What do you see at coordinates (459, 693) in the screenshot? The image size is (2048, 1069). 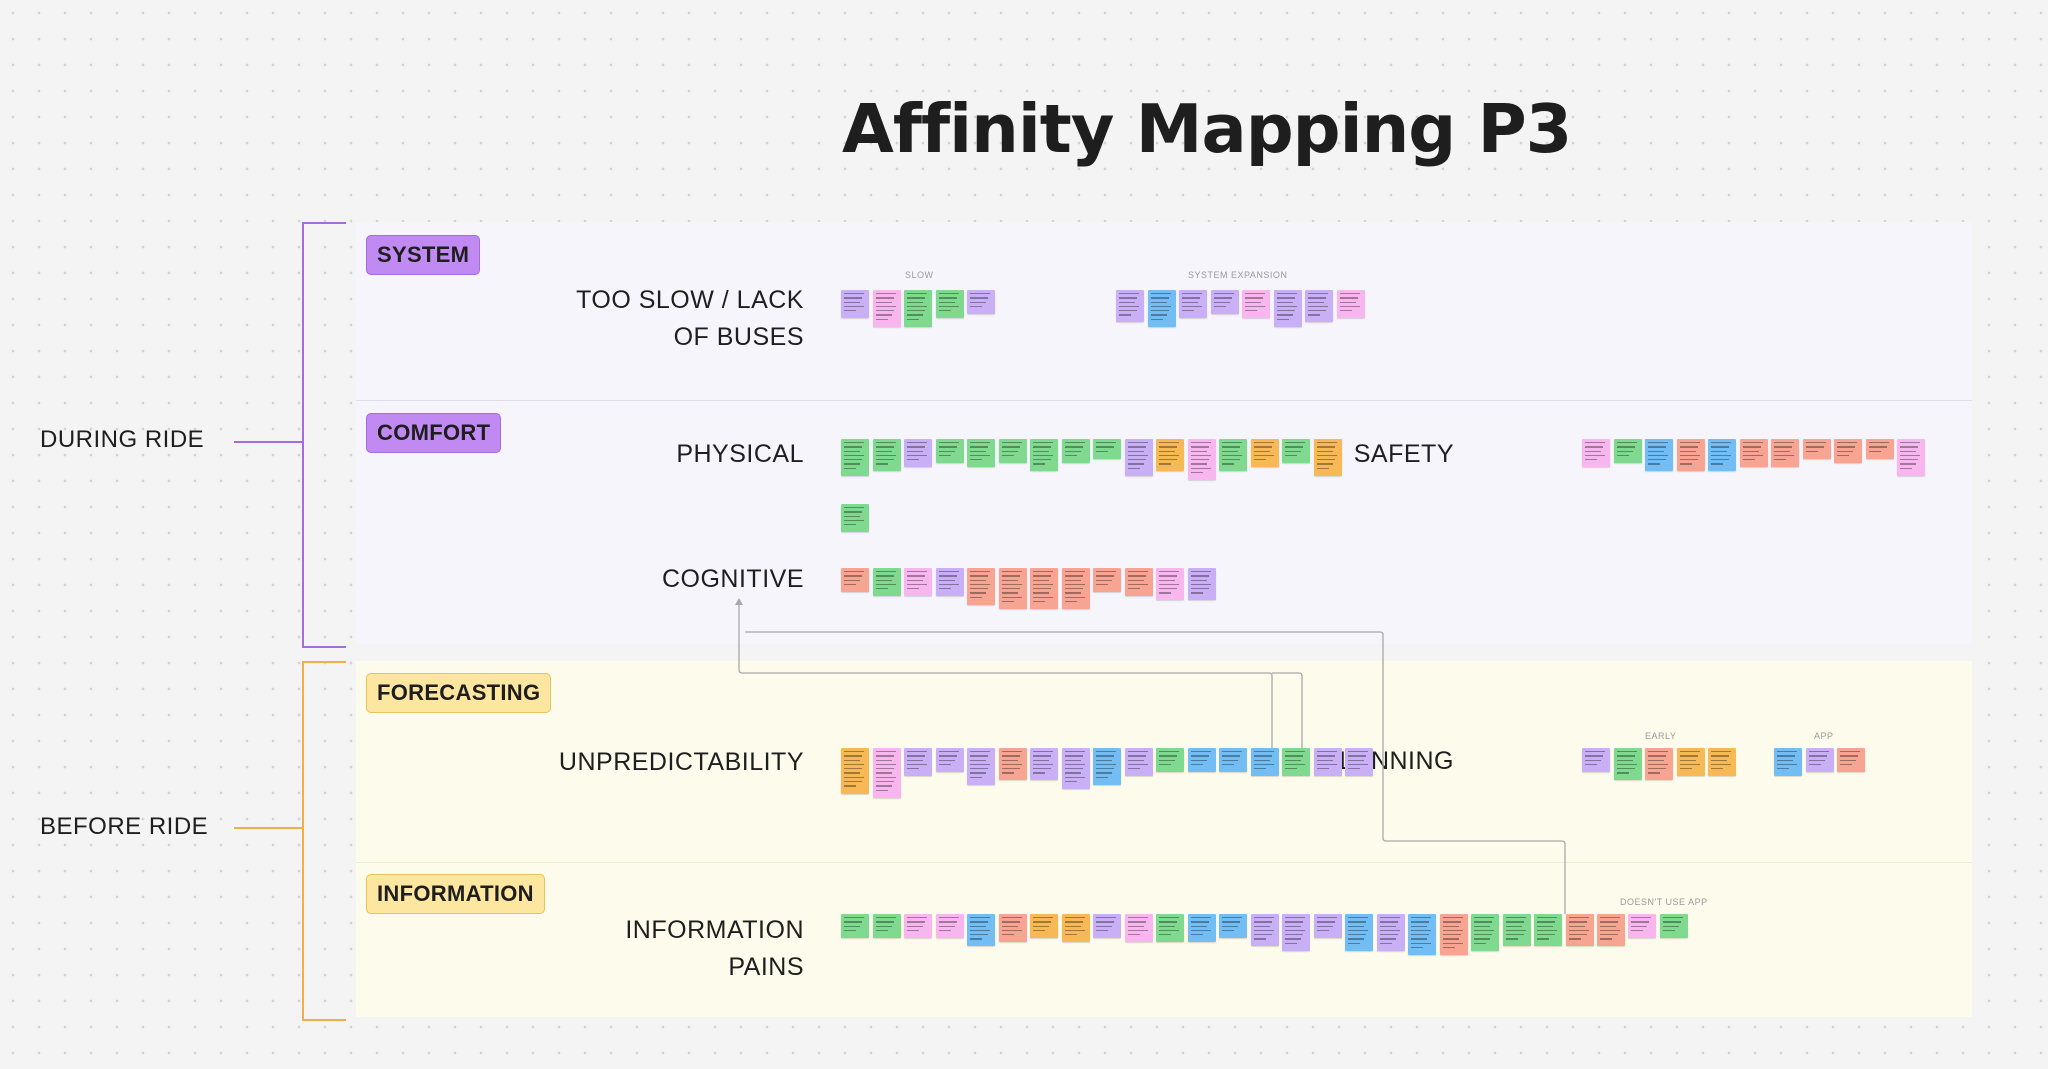 I see `tag-forecasting: FORECASTING` at bounding box center [459, 693].